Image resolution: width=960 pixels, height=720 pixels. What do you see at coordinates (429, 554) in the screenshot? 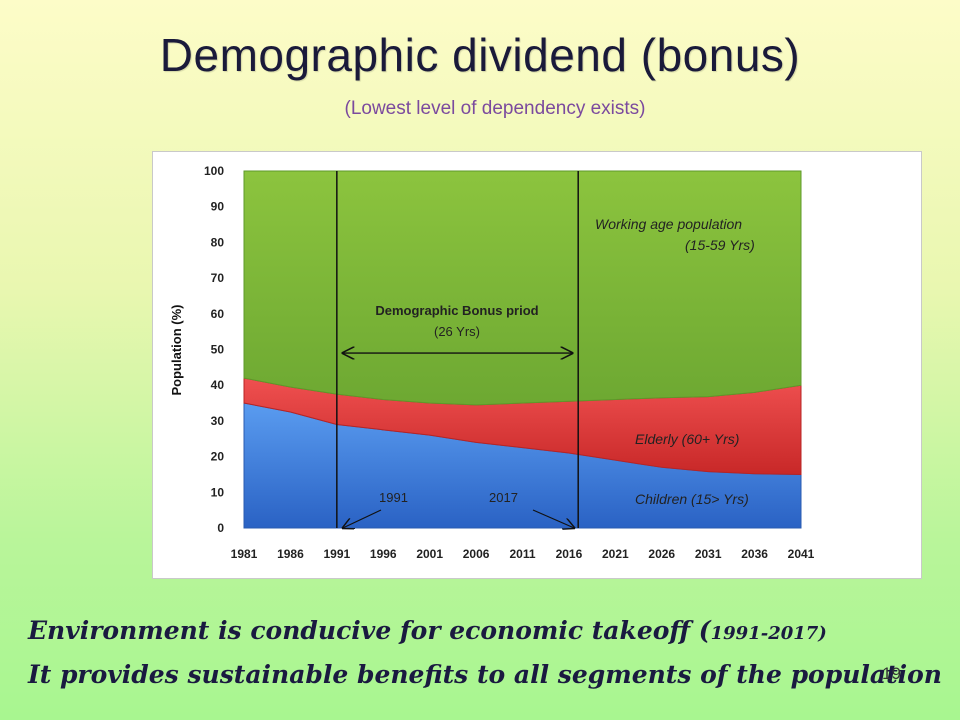
I see `x-tick-label: 2001` at bounding box center [429, 554].